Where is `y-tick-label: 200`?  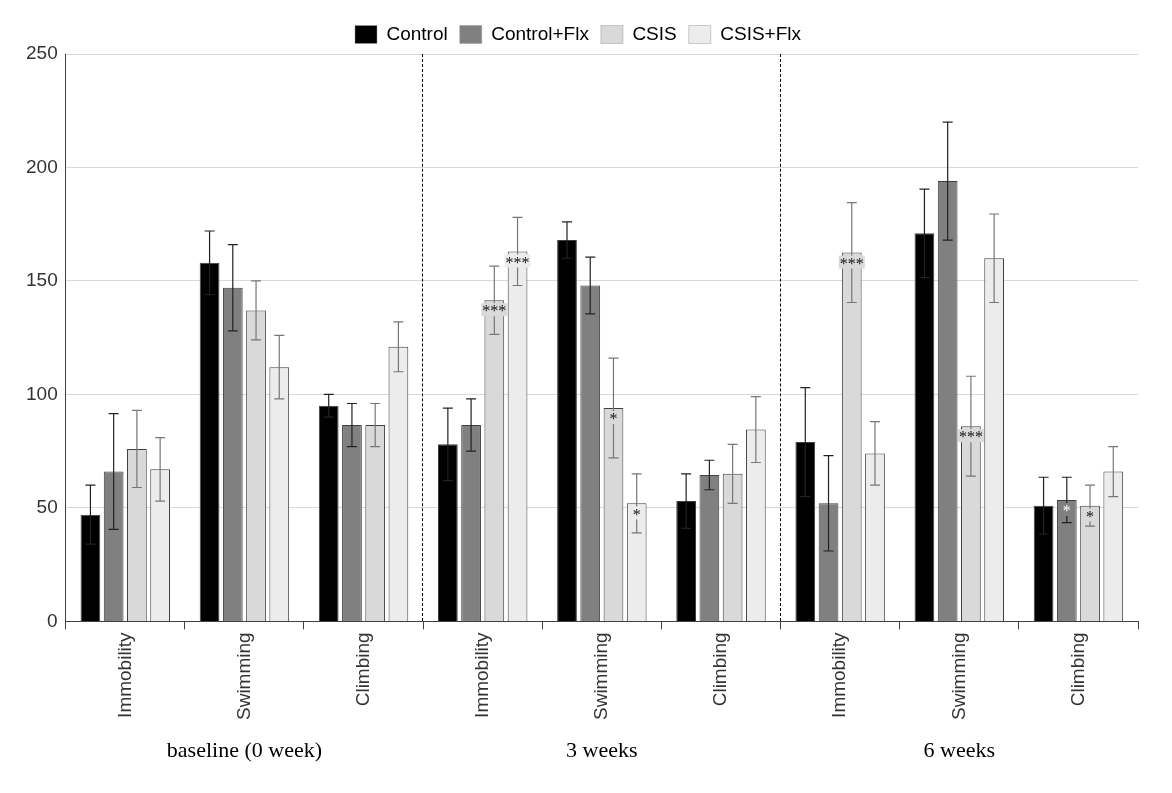
y-tick-label: 200 is located at coordinates (42, 166).